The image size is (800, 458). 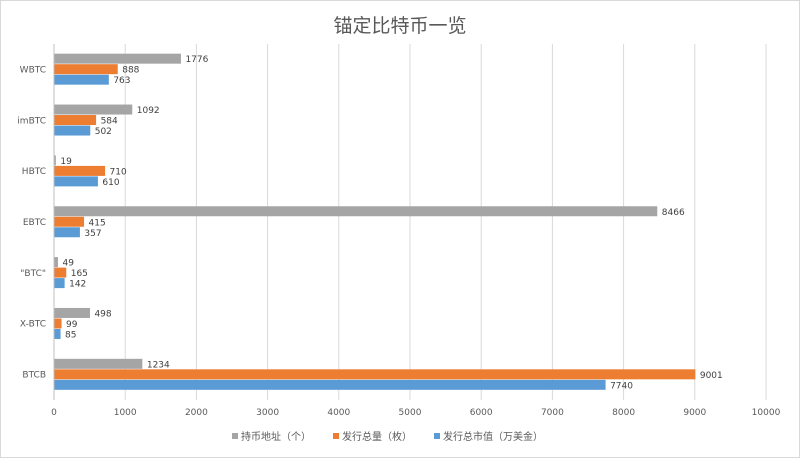 What do you see at coordinates (552, 413) in the screenshot?
I see `x-tick-label: 7000` at bounding box center [552, 413].